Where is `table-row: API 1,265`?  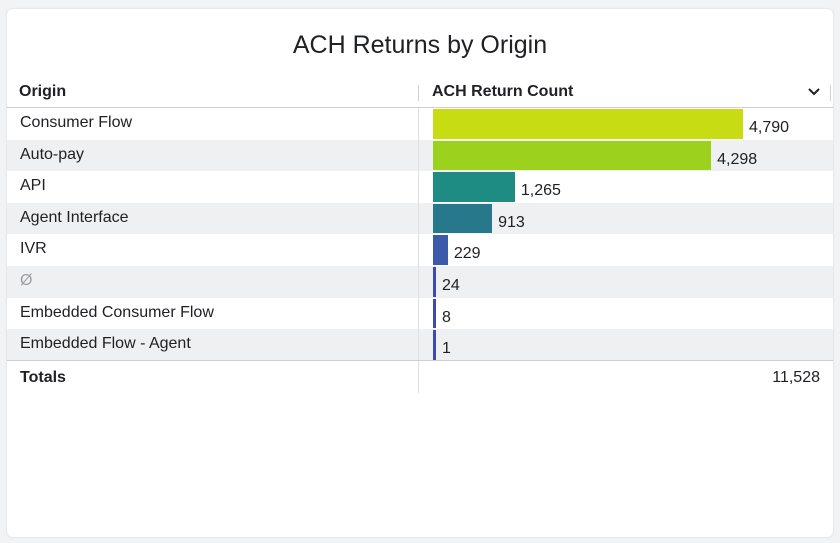
table-row: API 1,265 is located at coordinates (420, 187).